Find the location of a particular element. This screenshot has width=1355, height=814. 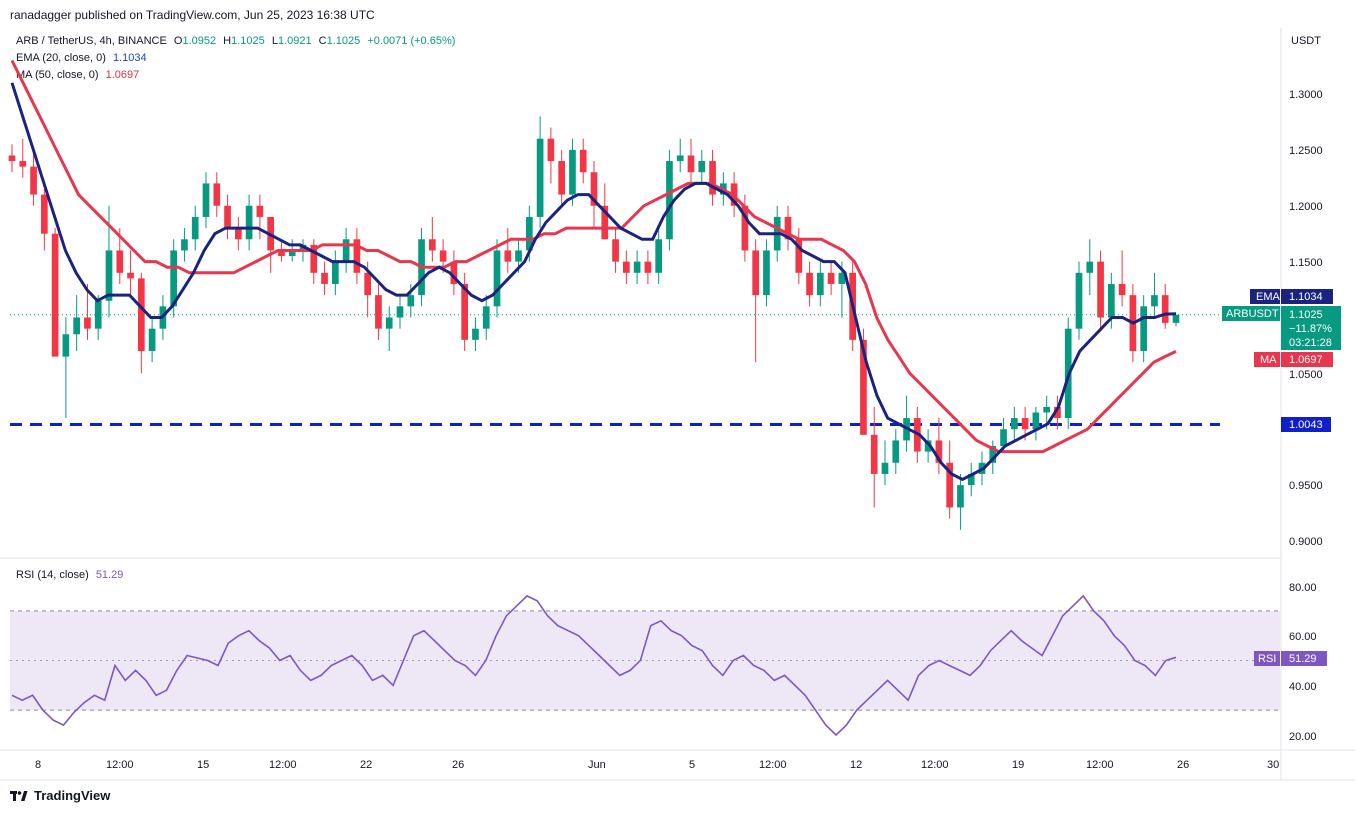

tradingview-footer: TradingView is located at coordinates (60, 795).